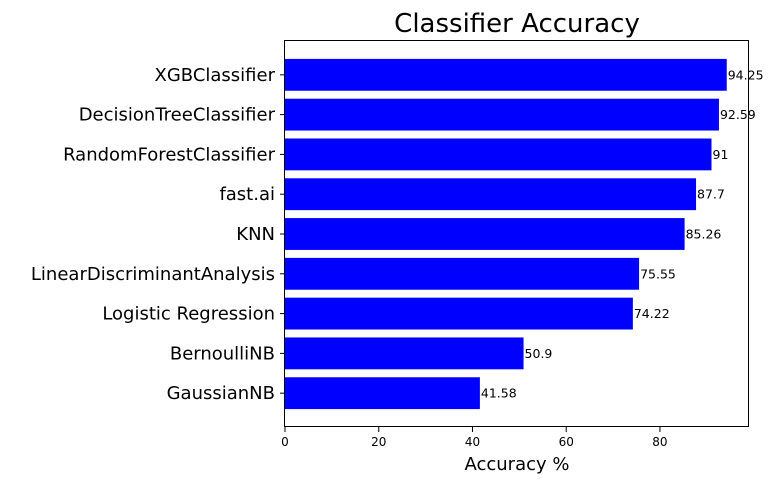 The height and width of the screenshot is (483, 776). Describe the element at coordinates (658, 273) in the screenshot. I see `data-label: 75.55` at that location.